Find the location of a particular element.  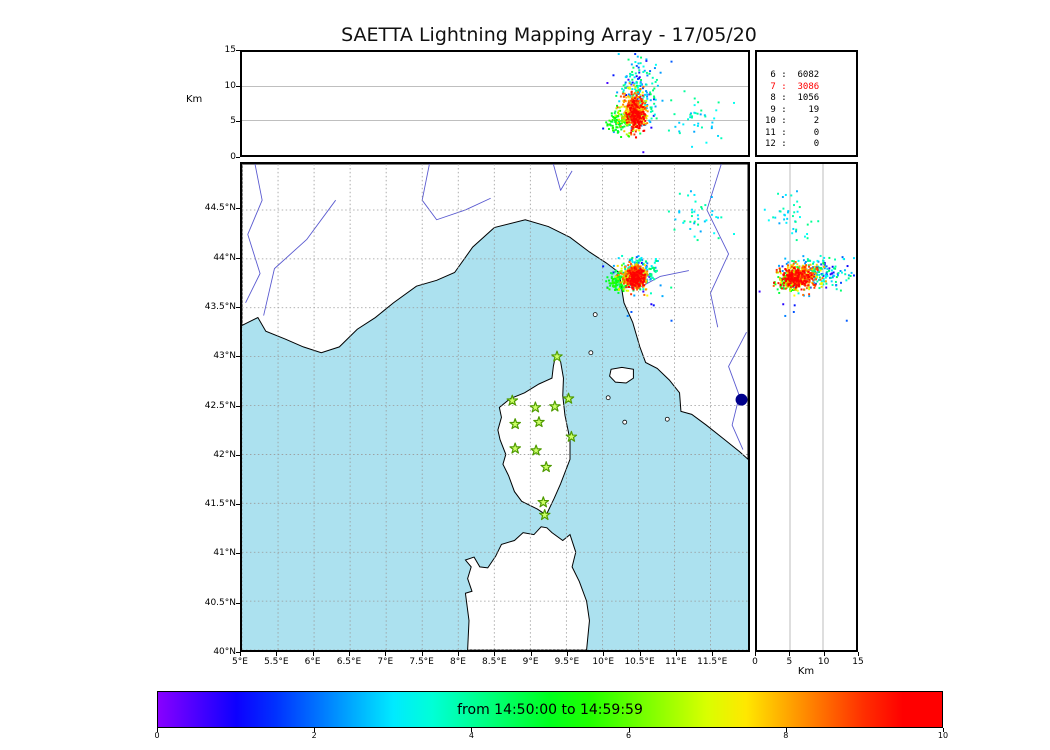

lightning-points-altitude-longitude is located at coordinates (669, 103).